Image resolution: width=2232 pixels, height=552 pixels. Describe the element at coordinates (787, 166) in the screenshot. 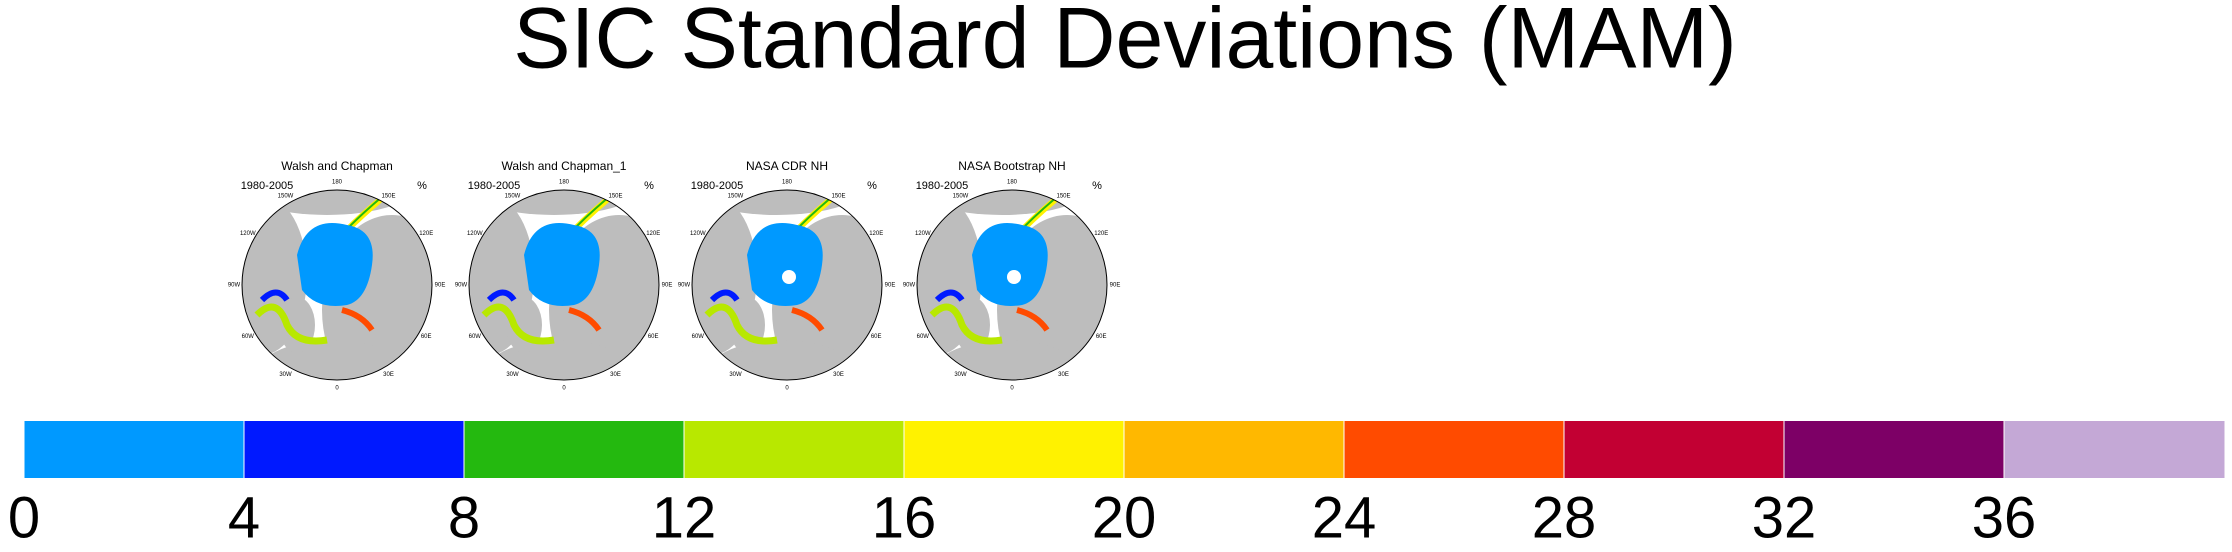

I see `panel-title: NASA CDR NH` at that location.